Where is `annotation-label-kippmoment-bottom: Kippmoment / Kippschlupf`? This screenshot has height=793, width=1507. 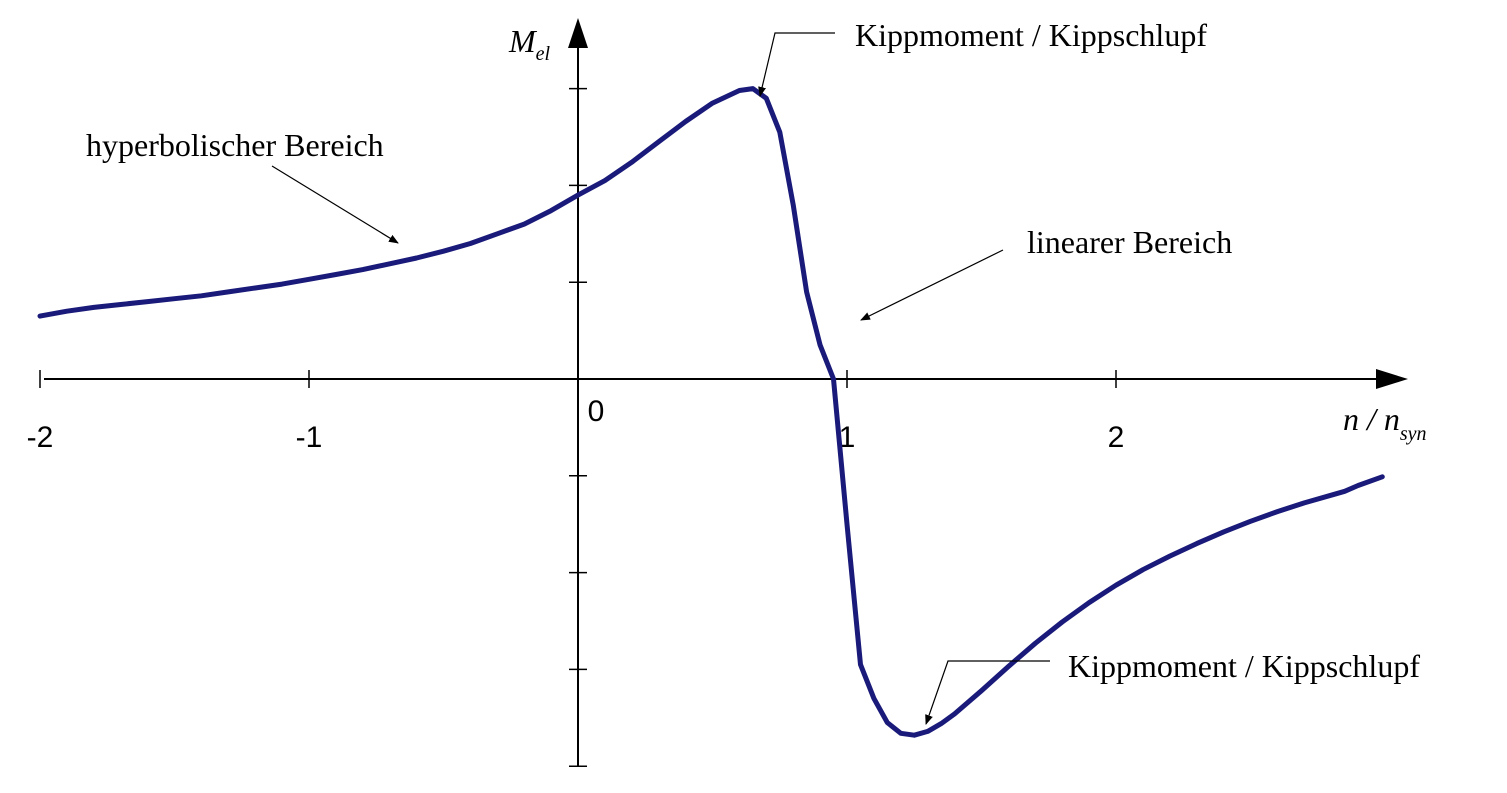 annotation-label-kippmoment-bottom: Kippmoment / Kippschlupf is located at coordinates (1244, 666).